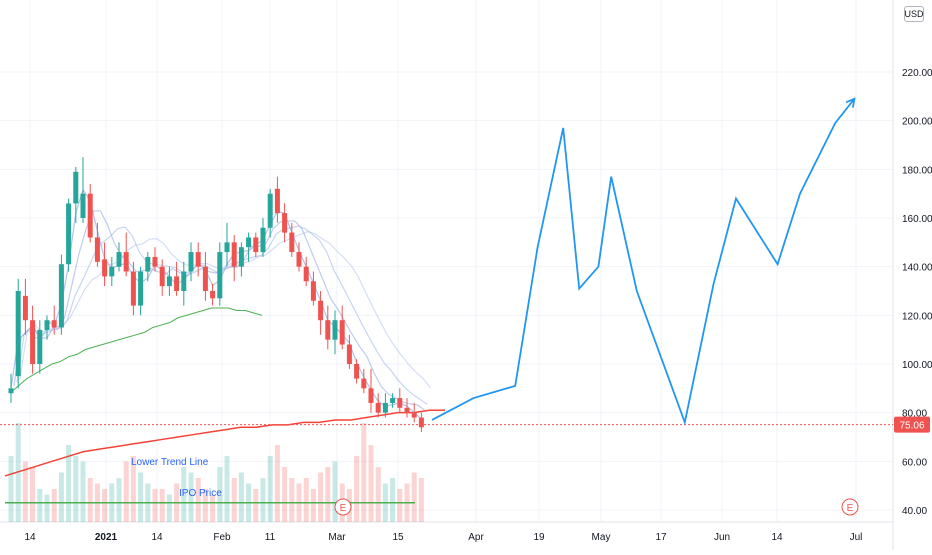 Image resolution: width=932 pixels, height=555 pixels. Describe the element at coordinates (106, 537) in the screenshot. I see `x-tick-label: 2021` at that location.